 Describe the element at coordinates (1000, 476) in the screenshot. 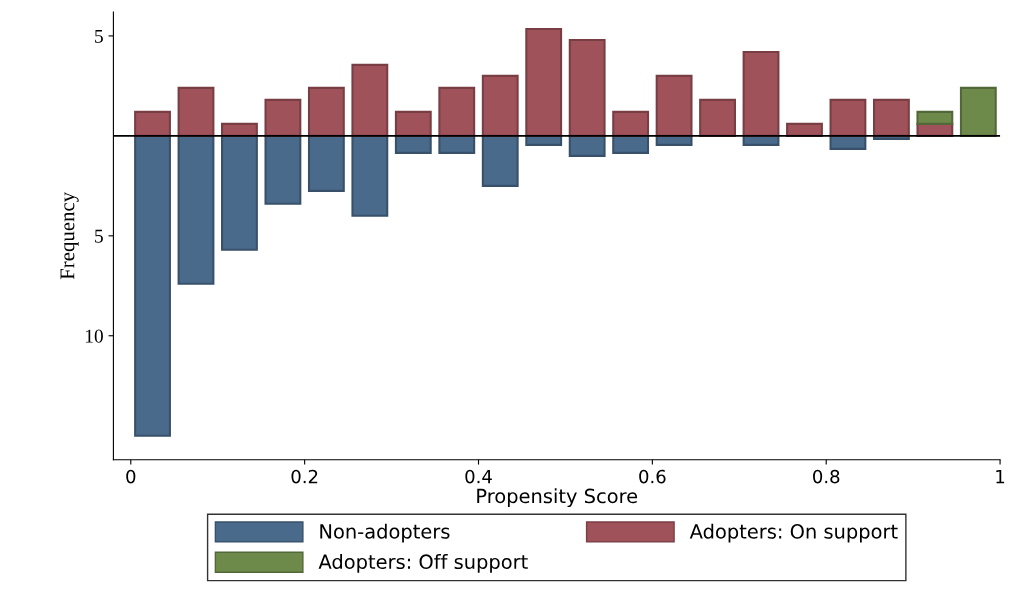

I see `x-tick-label: 1` at that location.